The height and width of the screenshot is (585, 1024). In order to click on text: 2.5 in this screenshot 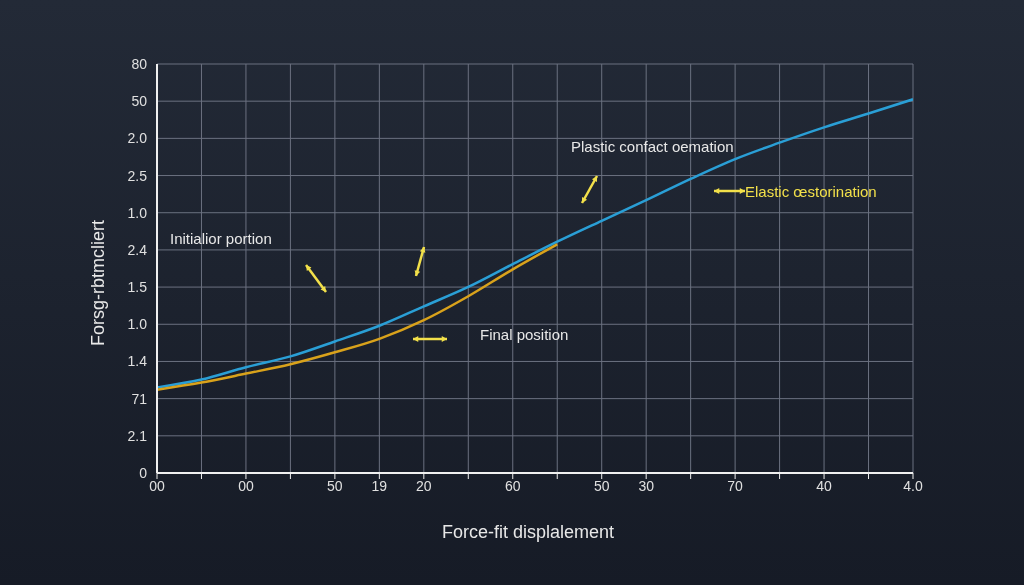, I will do `click(137, 175)`.